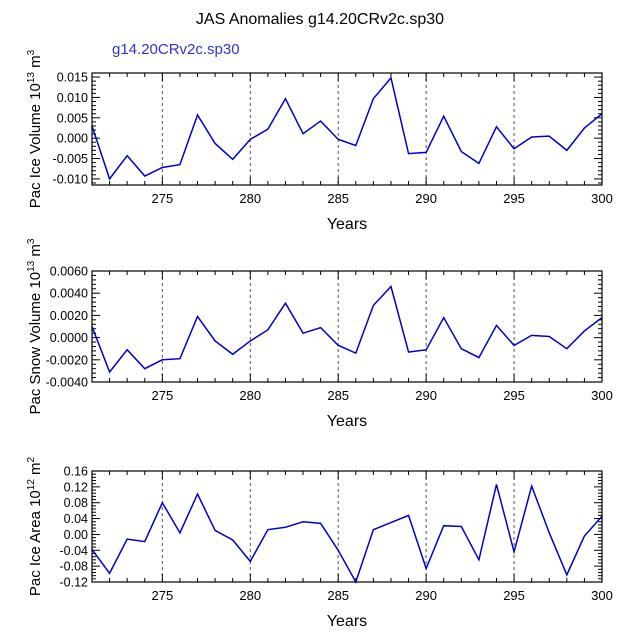 Image resolution: width=638 pixels, height=638 pixels. Describe the element at coordinates (69, 316) in the screenshot. I see `y-tick-label: 0.0020` at that location.